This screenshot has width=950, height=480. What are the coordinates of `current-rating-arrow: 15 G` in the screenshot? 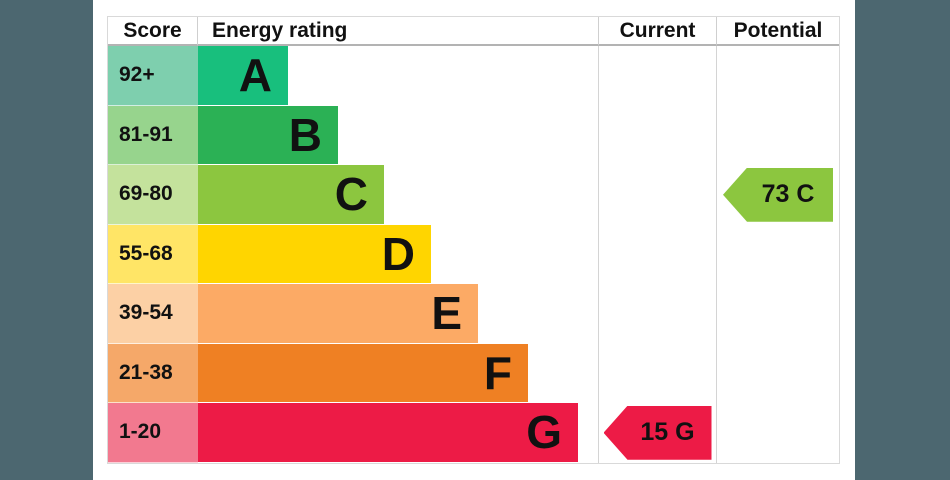 It's located at (657, 432).